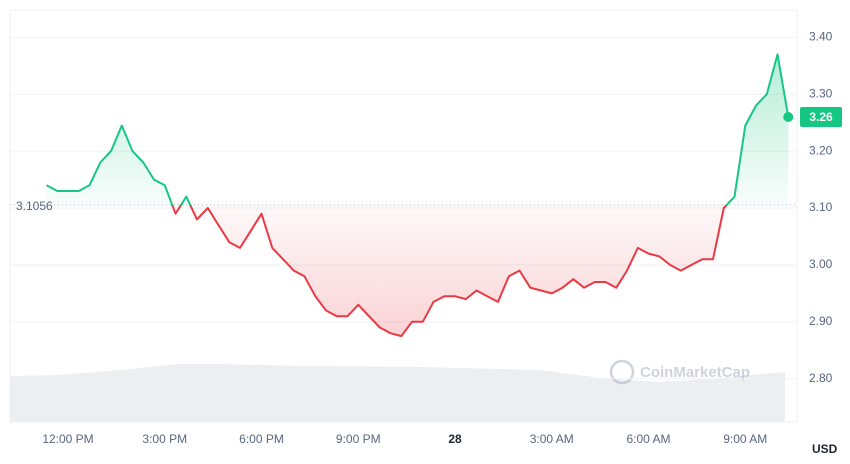 The width and height of the screenshot is (850, 464). Describe the element at coordinates (821, 207) in the screenshot. I see `y-tick-label: 3.10` at that location.